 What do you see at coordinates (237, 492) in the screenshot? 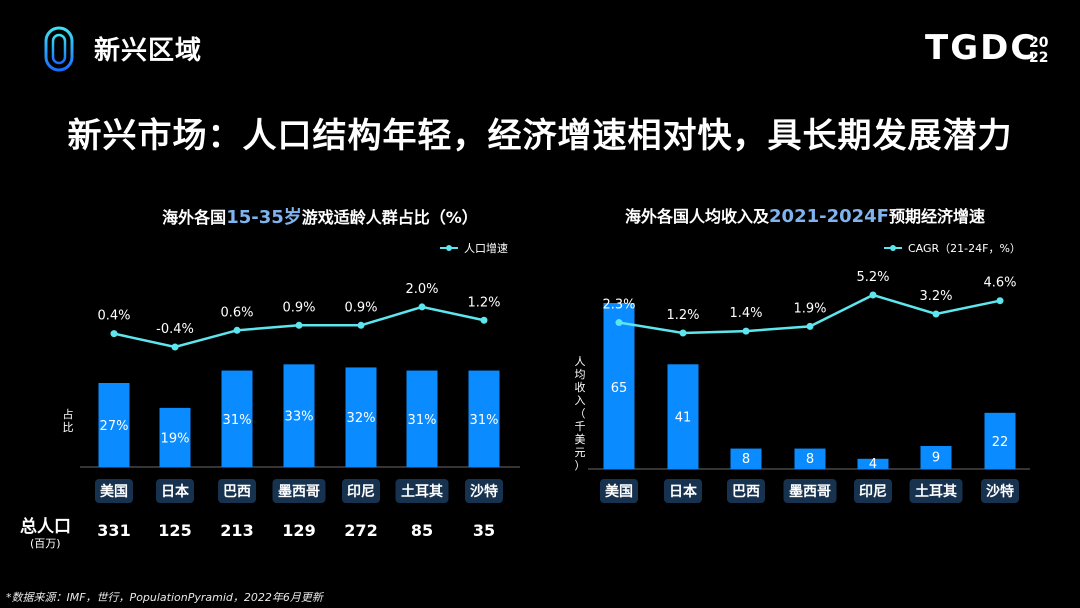
I see `c1-category-2: 巴西` at bounding box center [237, 492].